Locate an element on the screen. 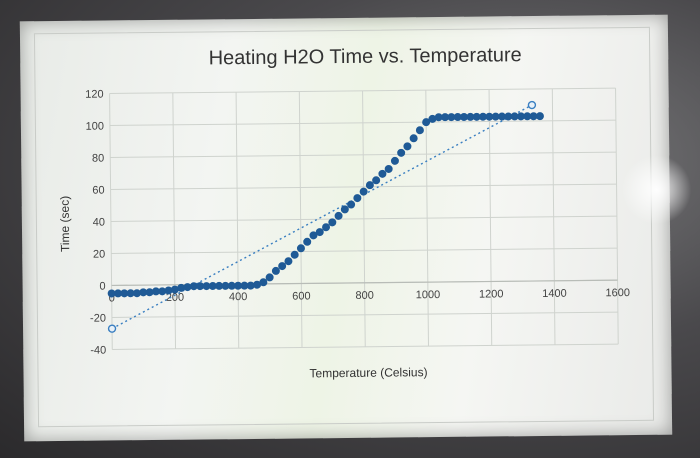  x-tick-label: 1000 is located at coordinates (428, 295).